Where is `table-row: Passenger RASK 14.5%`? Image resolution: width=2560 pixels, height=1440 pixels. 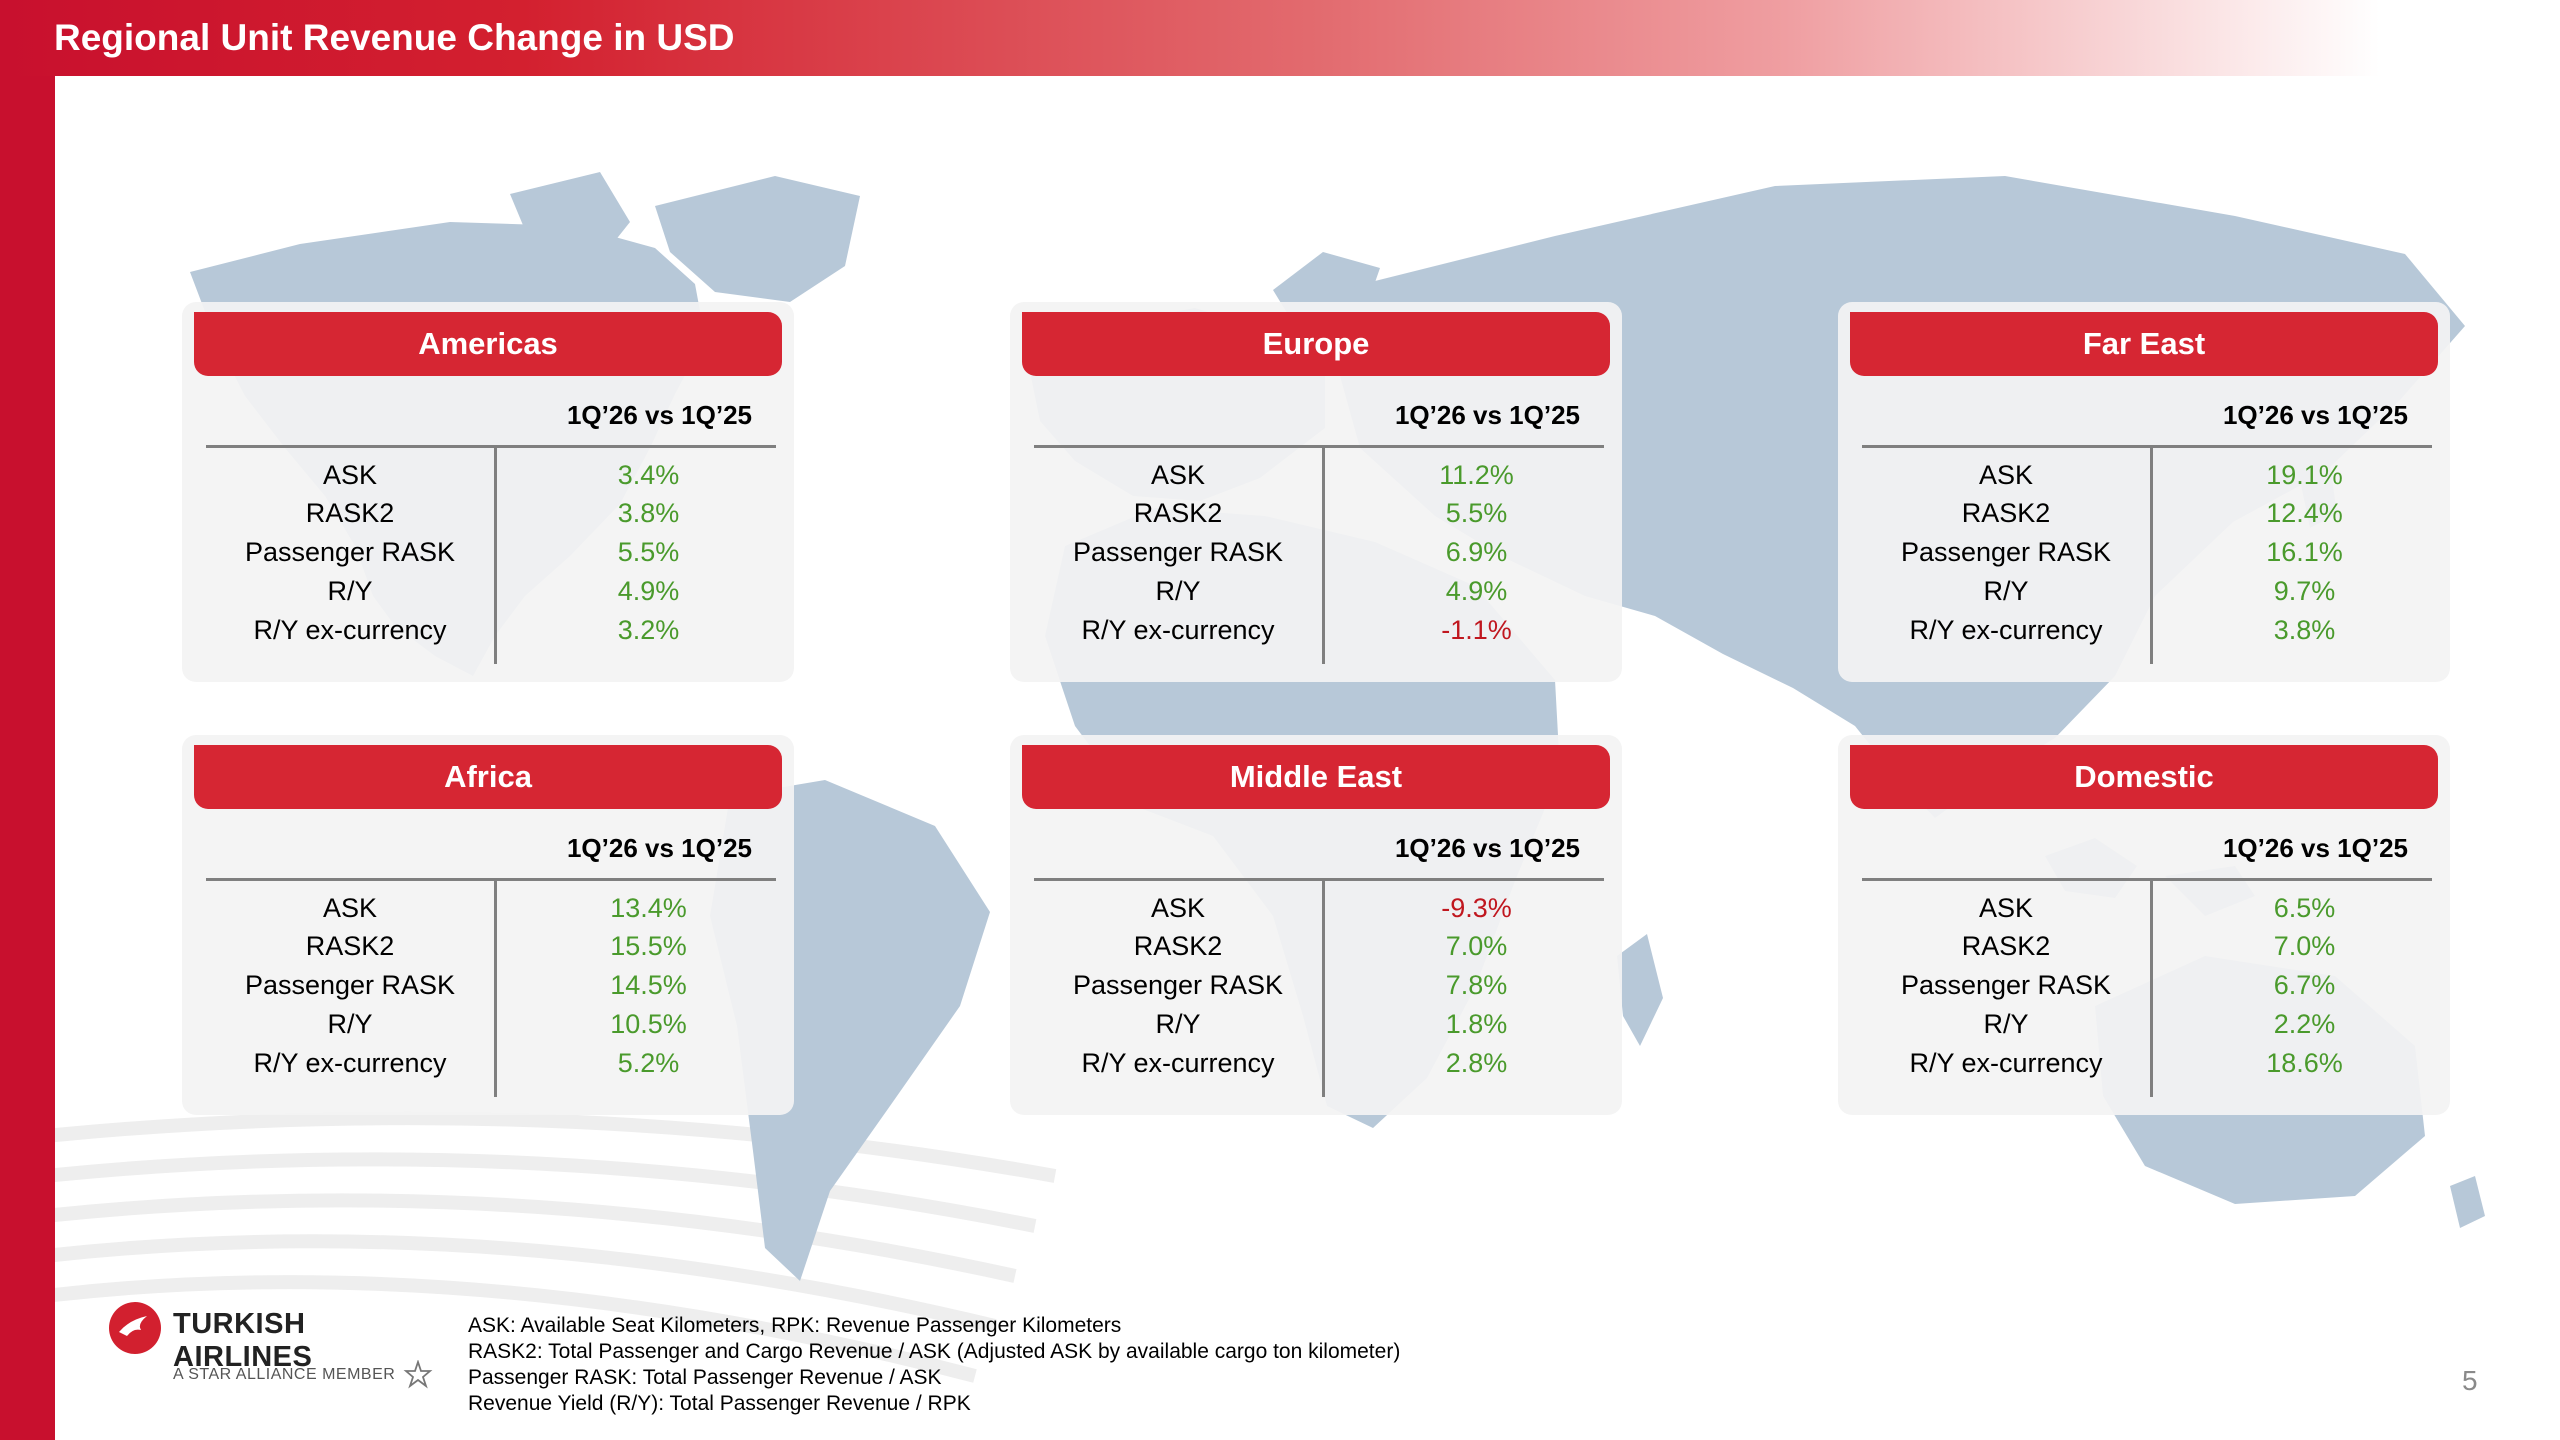
table-row: Passenger RASK 14.5% is located at coordinates (491, 985).